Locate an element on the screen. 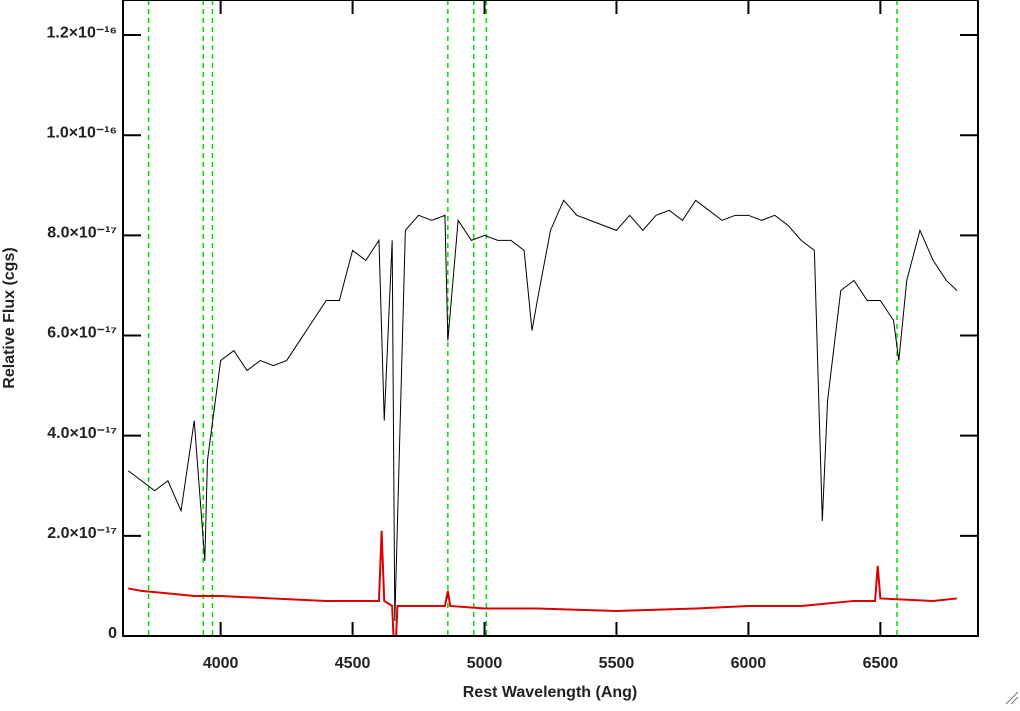  x-tick-label: 4000 is located at coordinates (221, 663).